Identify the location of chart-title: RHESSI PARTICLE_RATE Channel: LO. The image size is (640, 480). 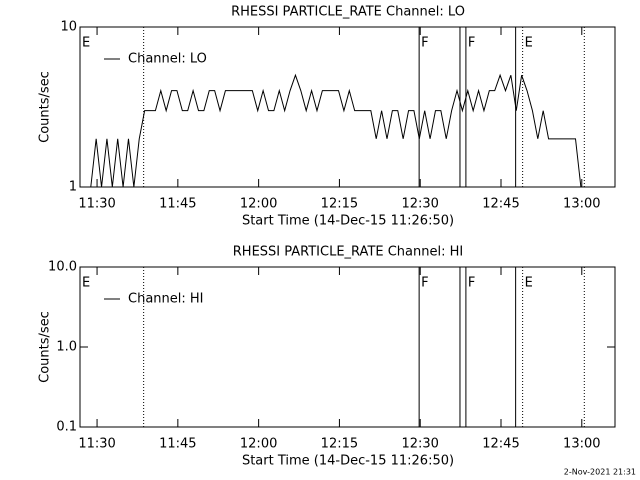
(348, 12).